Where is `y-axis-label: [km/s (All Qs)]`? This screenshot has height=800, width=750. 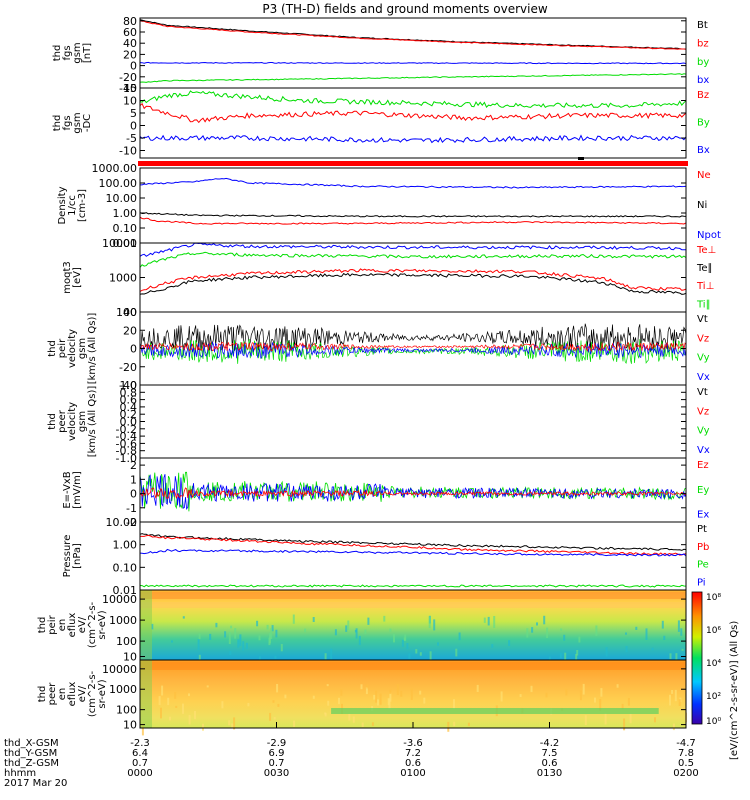 y-axis-label: [km/s (All Qs)] is located at coordinates (92, 349).